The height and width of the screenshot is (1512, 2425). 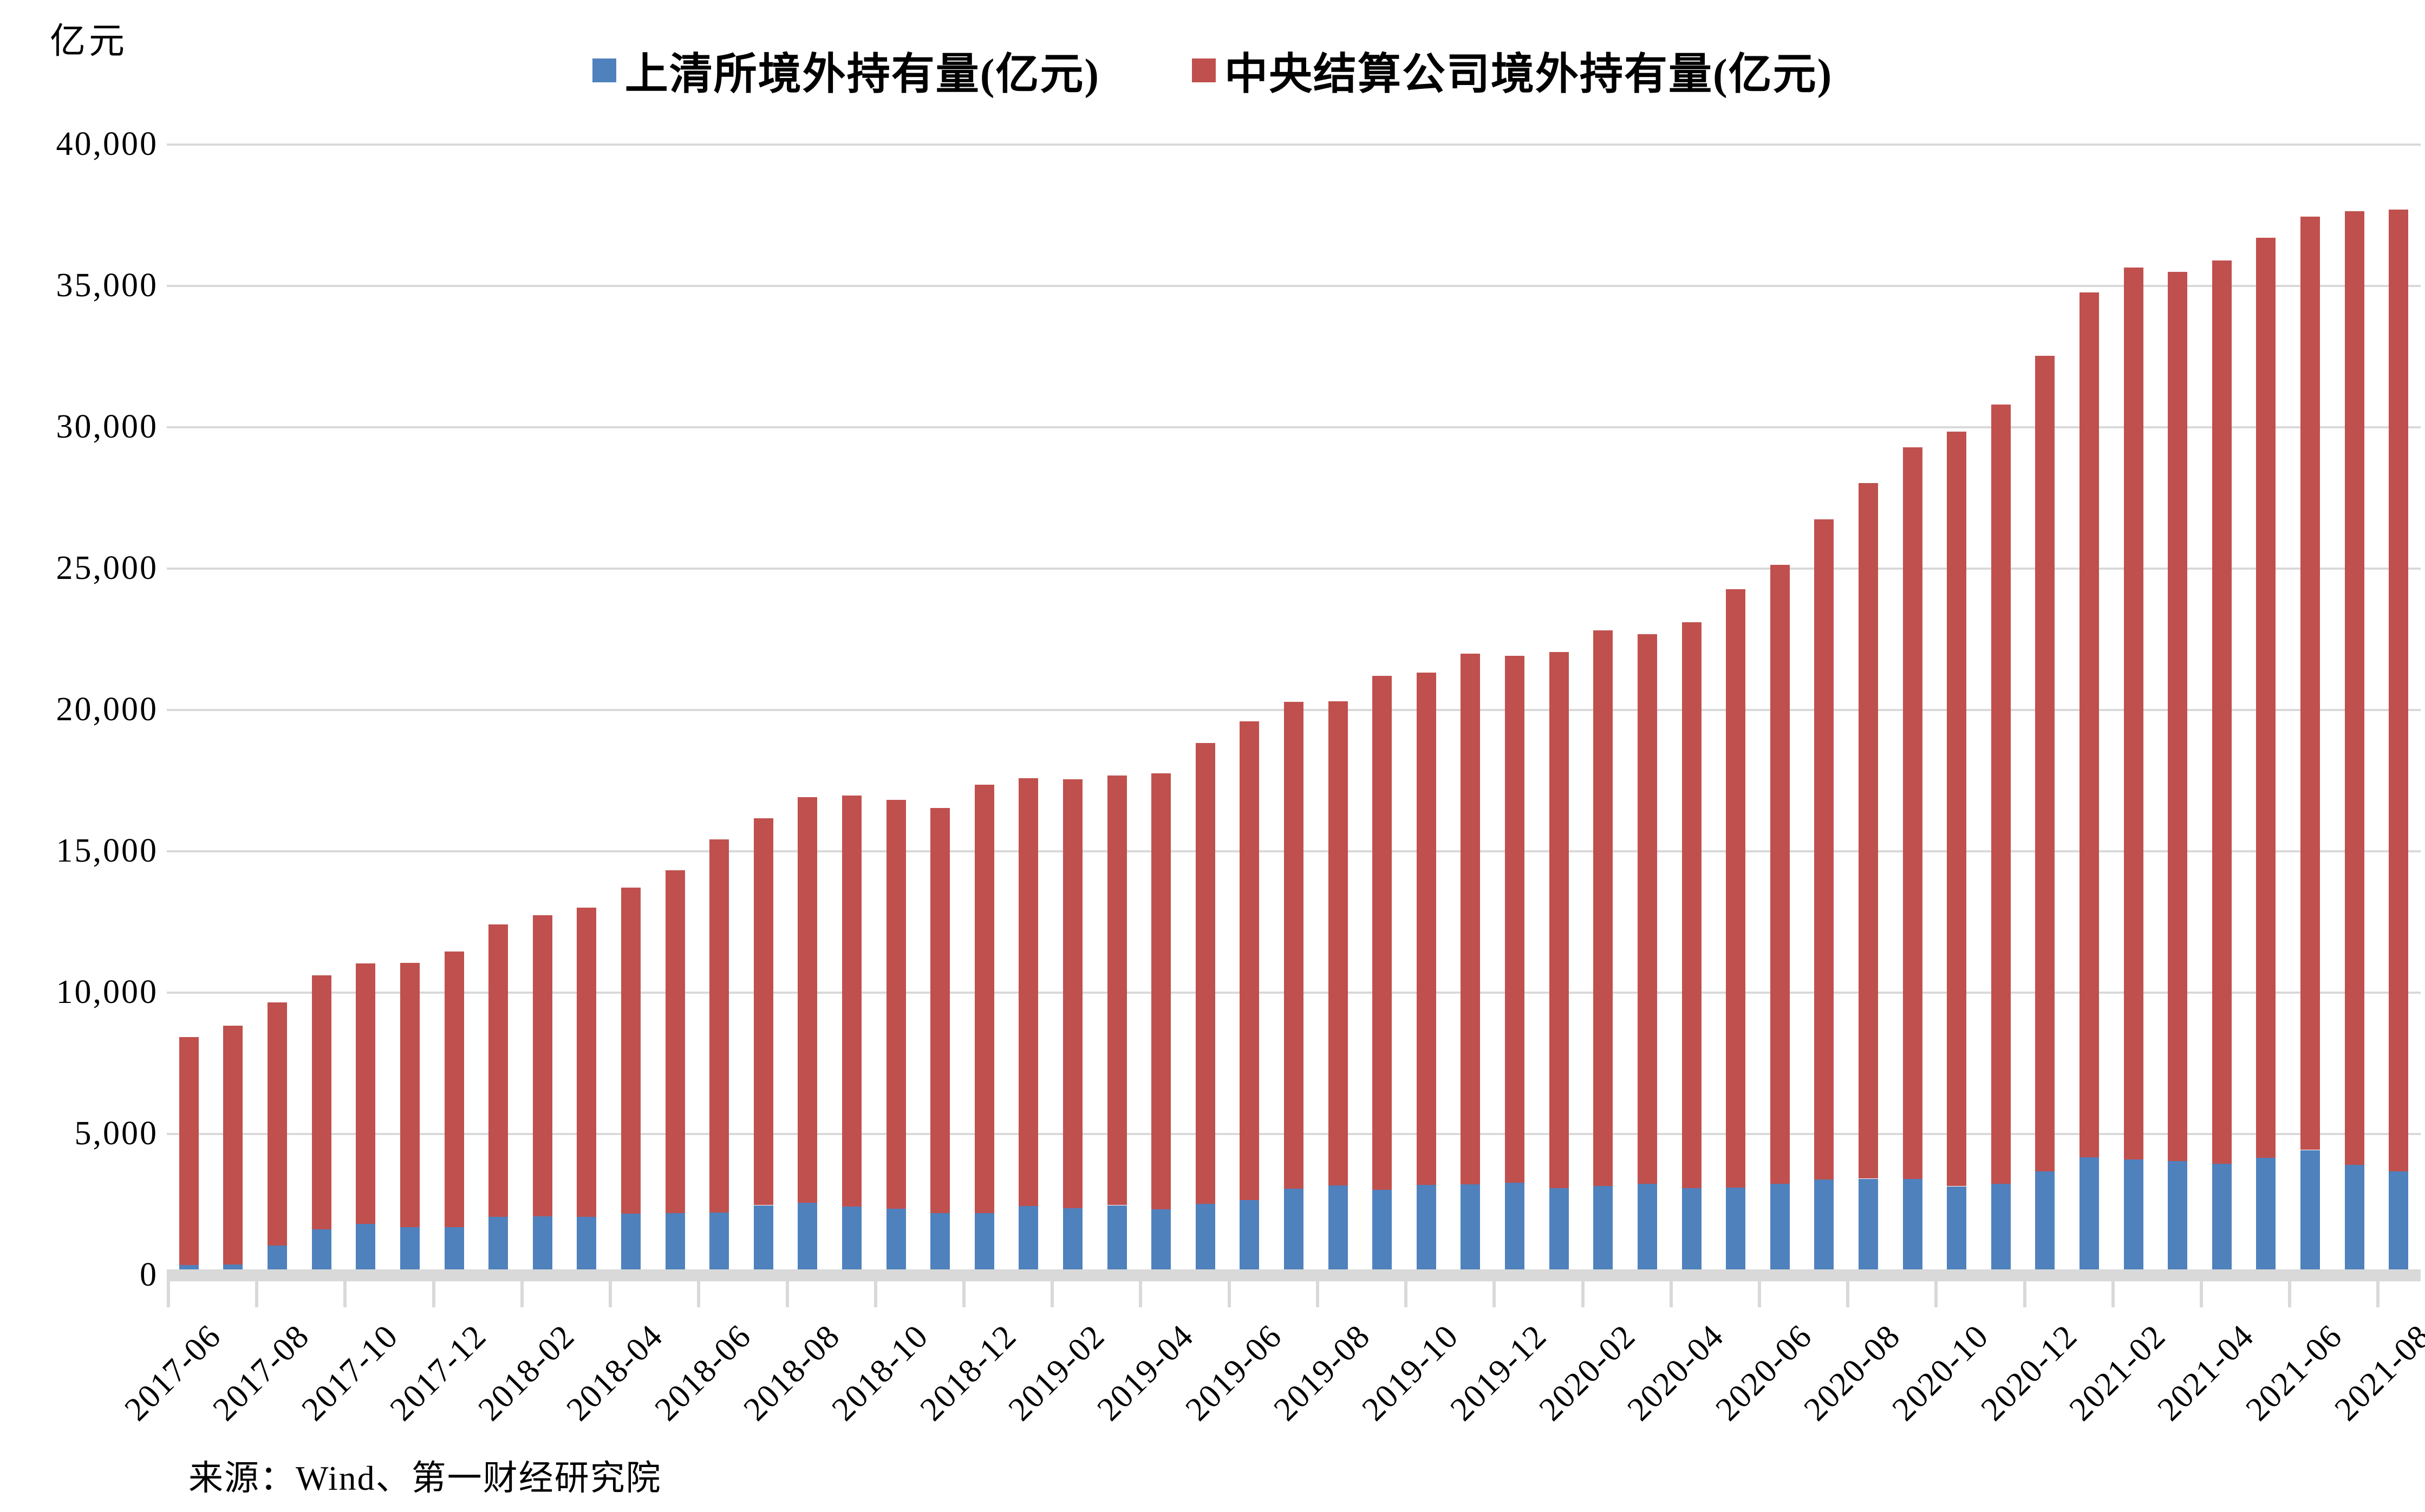 What do you see at coordinates (107, 992) in the screenshot?
I see `y-axis-tick-label: 10,000` at bounding box center [107, 992].